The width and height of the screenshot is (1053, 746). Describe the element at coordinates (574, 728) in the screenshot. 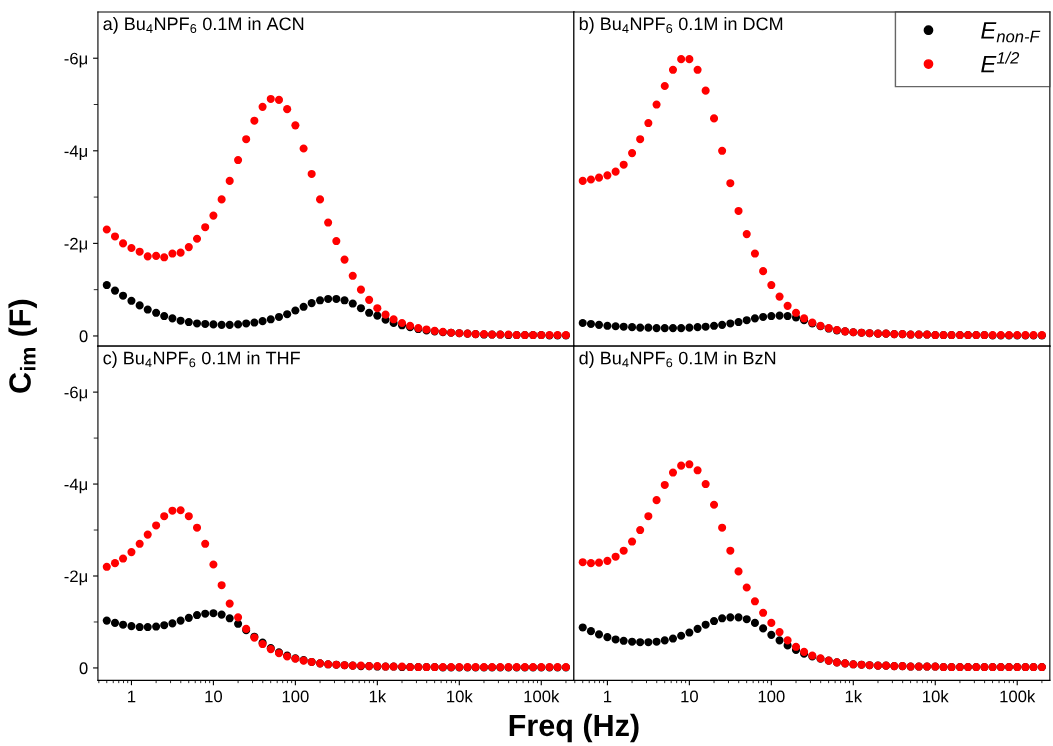

I see `x-axis-title: Freq (Hz)` at that location.